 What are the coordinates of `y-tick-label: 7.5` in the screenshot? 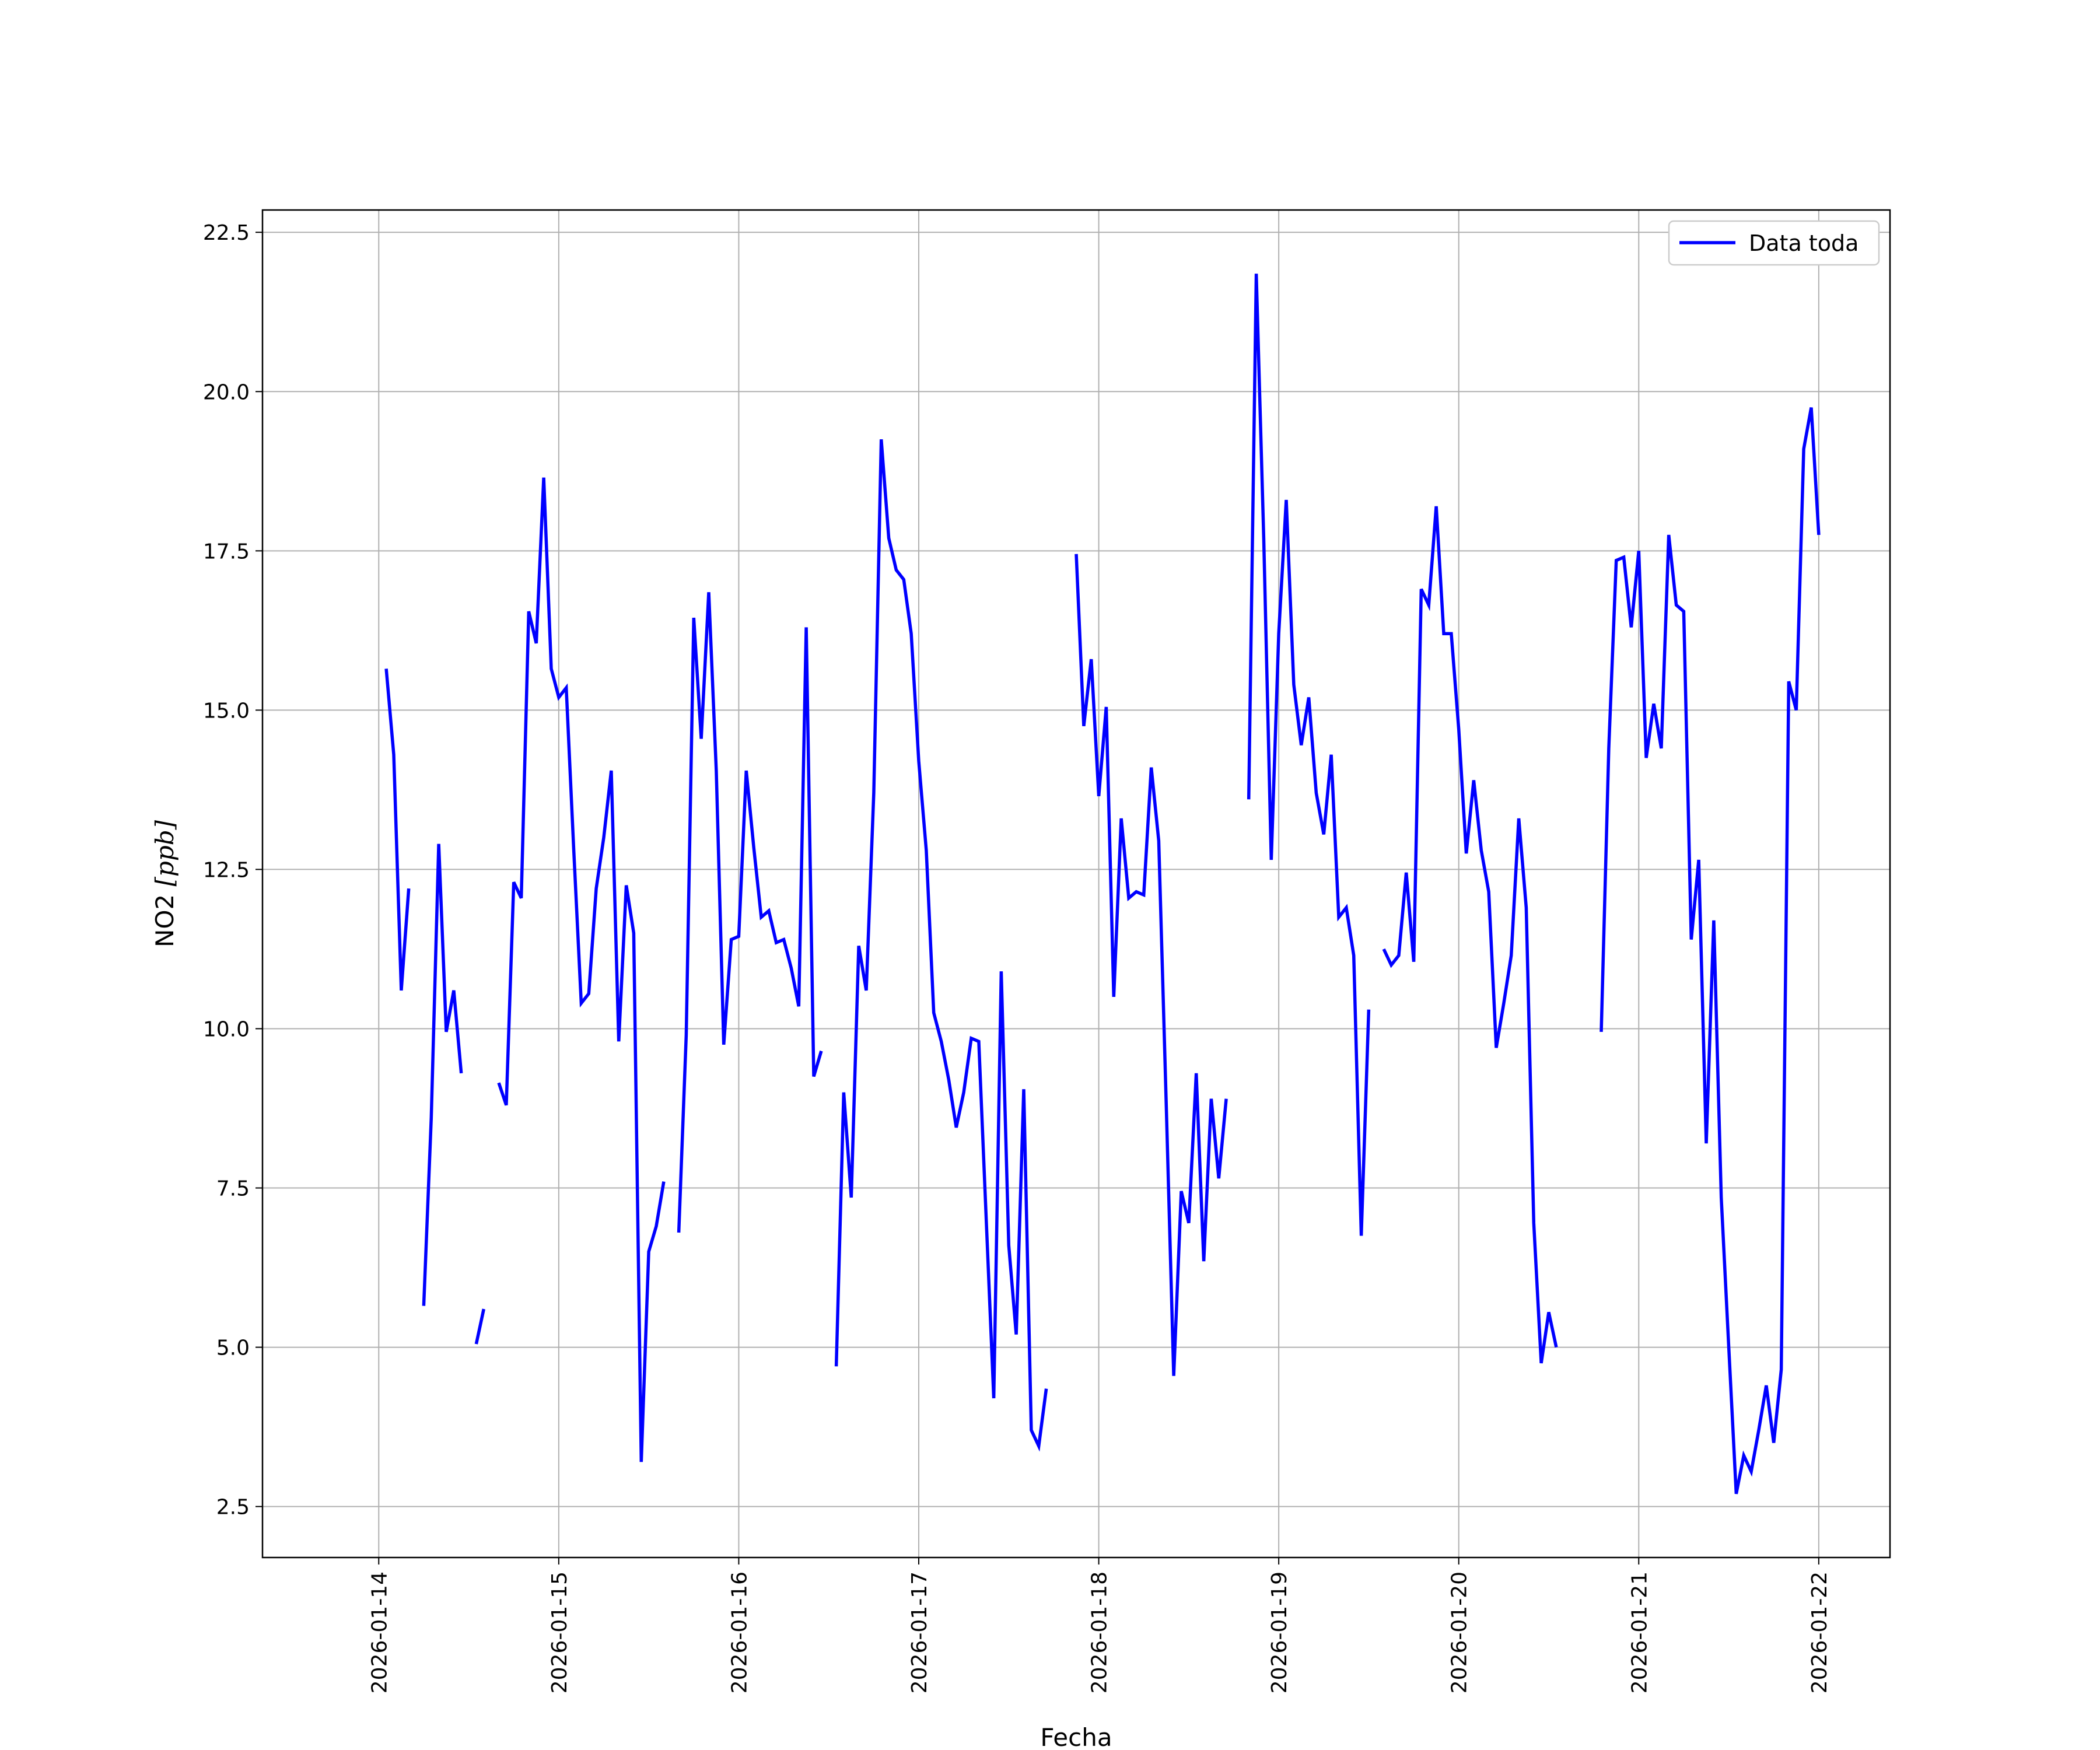 It's located at (233, 1189).